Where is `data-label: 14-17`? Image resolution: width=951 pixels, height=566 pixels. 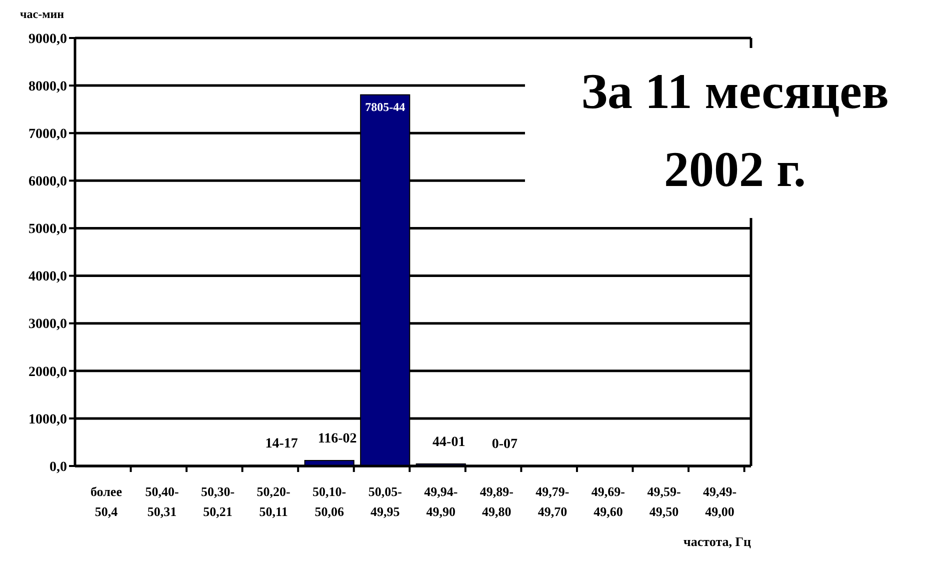 data-label: 14-17 is located at coordinates (281, 444).